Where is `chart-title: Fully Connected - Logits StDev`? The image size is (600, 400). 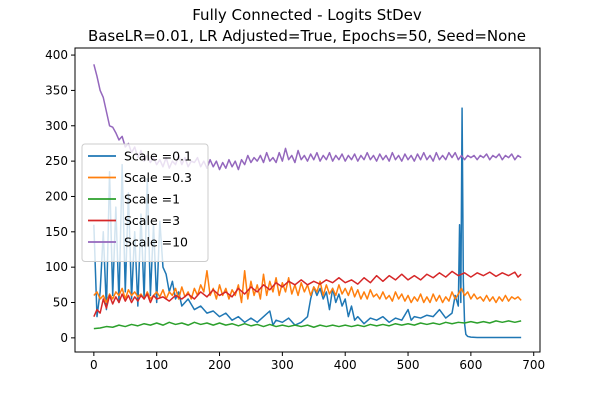 chart-title: Fully Connected - Logits StDev is located at coordinates (307, 15).